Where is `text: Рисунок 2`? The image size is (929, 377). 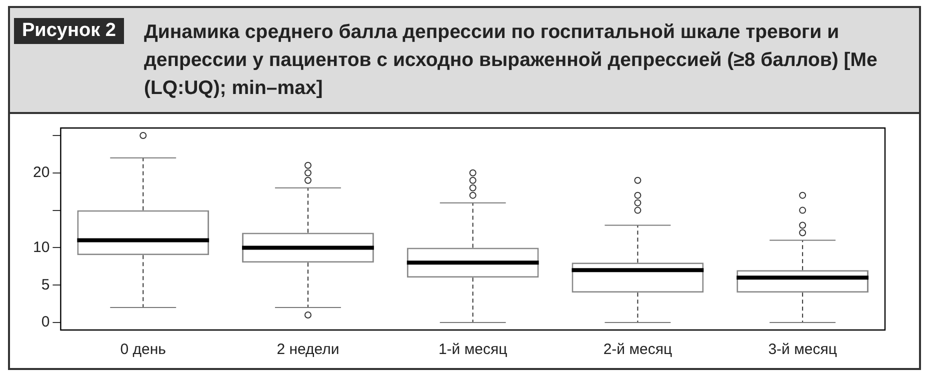
text: Рисунок 2 is located at coordinates (69, 31).